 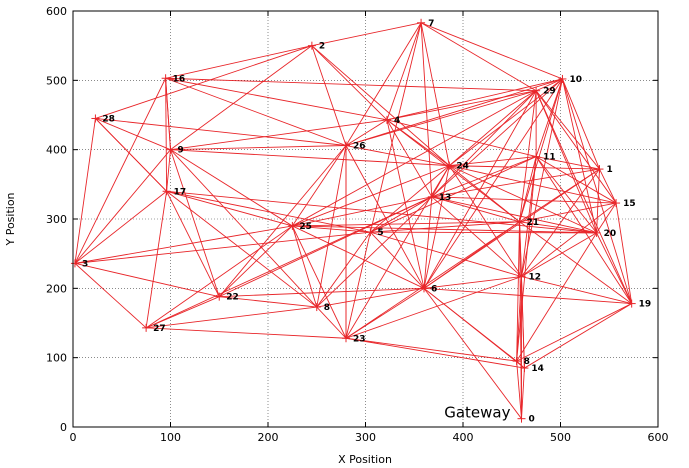 What do you see at coordinates (159, 329) in the screenshot?
I see `node-label: 27` at bounding box center [159, 329].